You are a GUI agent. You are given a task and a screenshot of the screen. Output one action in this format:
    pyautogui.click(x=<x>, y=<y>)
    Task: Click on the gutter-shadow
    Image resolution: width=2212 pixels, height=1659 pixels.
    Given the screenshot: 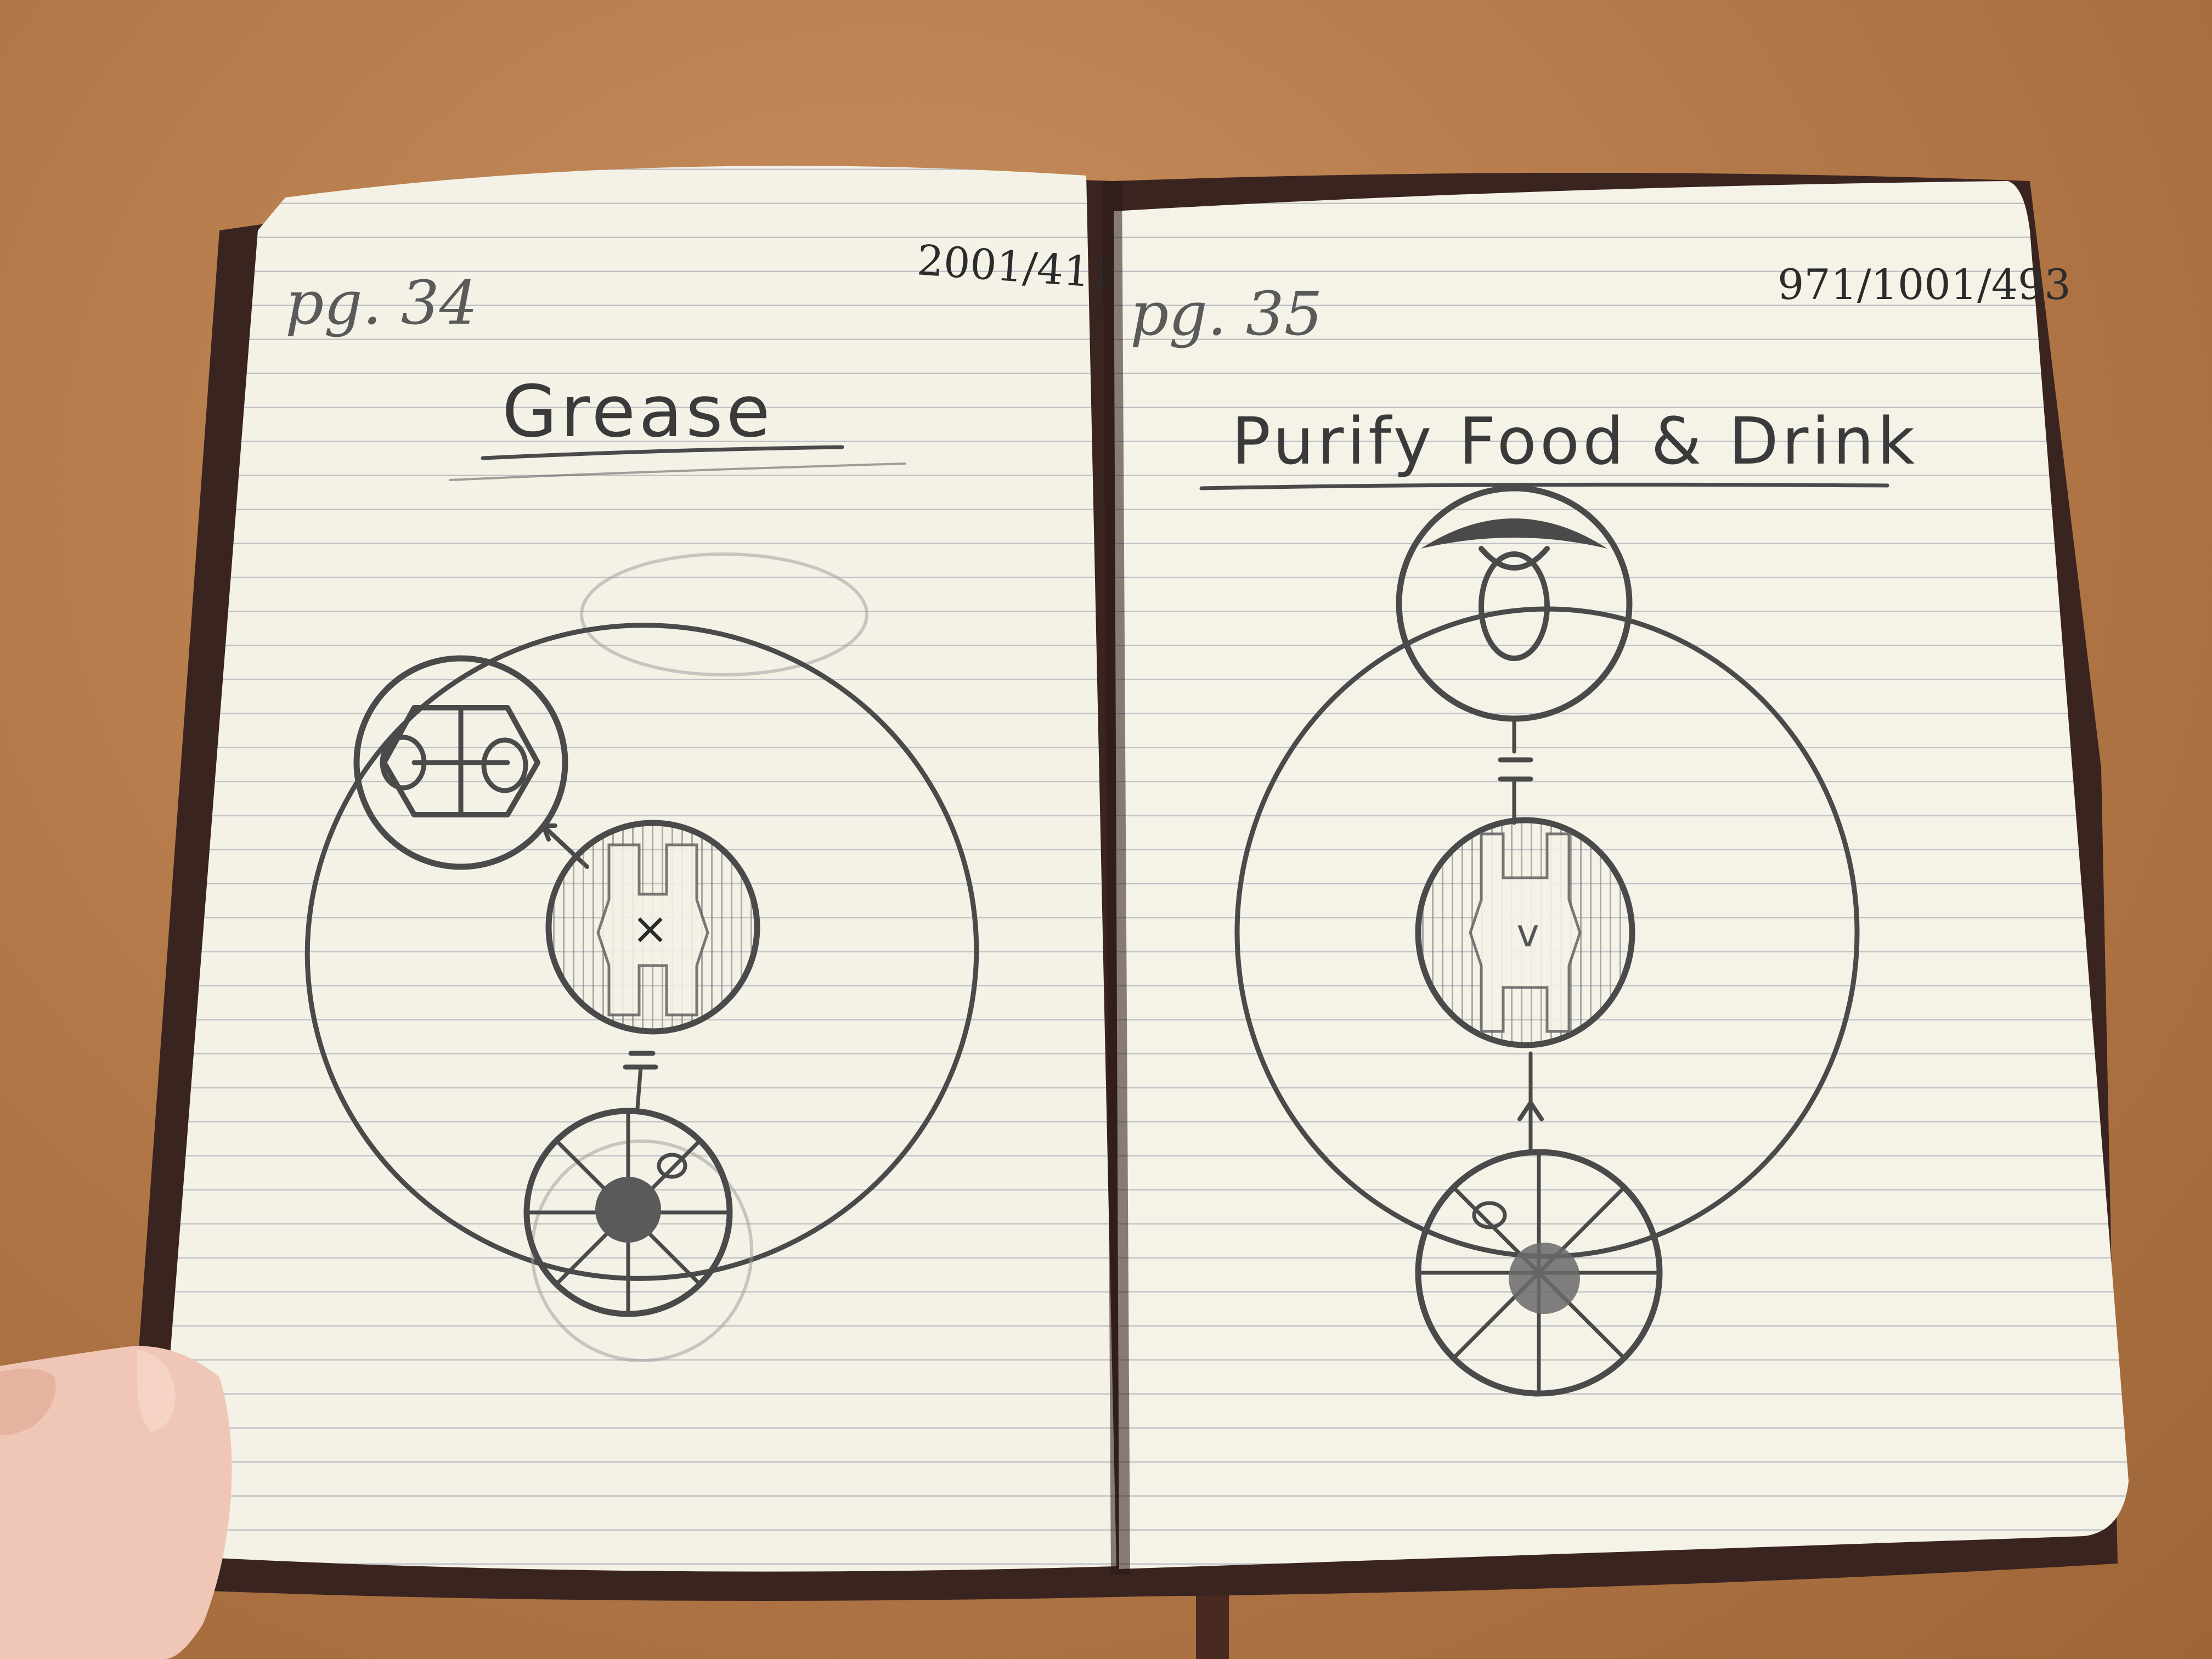 What is the action you would take?
    pyautogui.click(x=1116, y=878)
    